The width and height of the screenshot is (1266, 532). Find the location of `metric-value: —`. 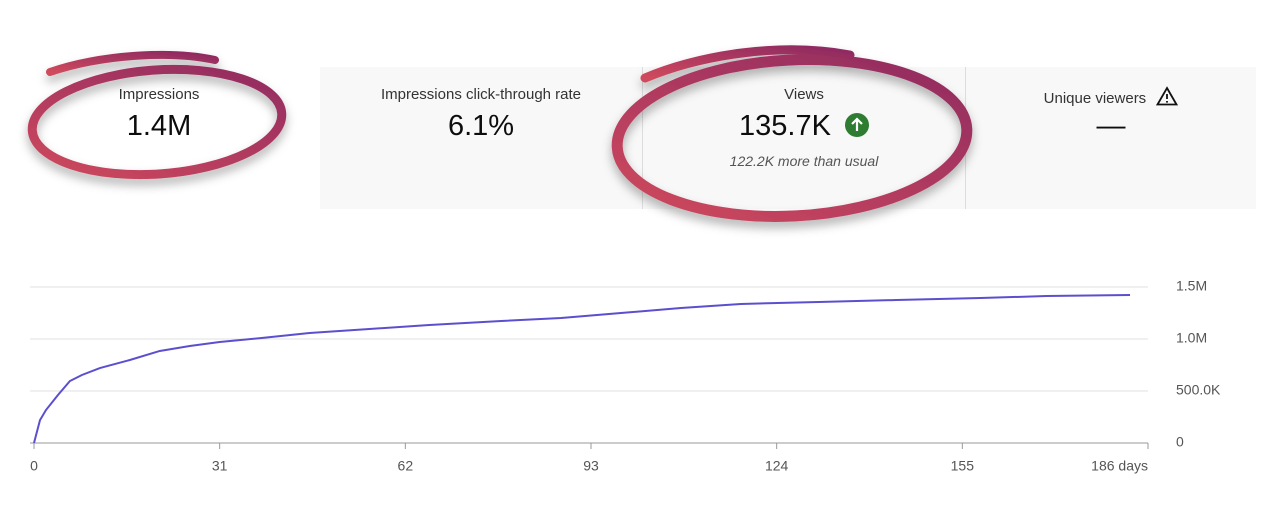

metric-value: — is located at coordinates (1111, 126).